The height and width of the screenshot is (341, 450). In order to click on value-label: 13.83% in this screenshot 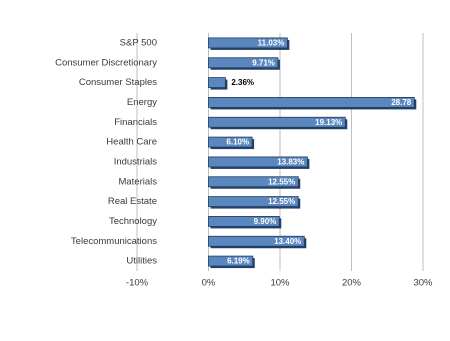, I will do `click(290, 162)`.